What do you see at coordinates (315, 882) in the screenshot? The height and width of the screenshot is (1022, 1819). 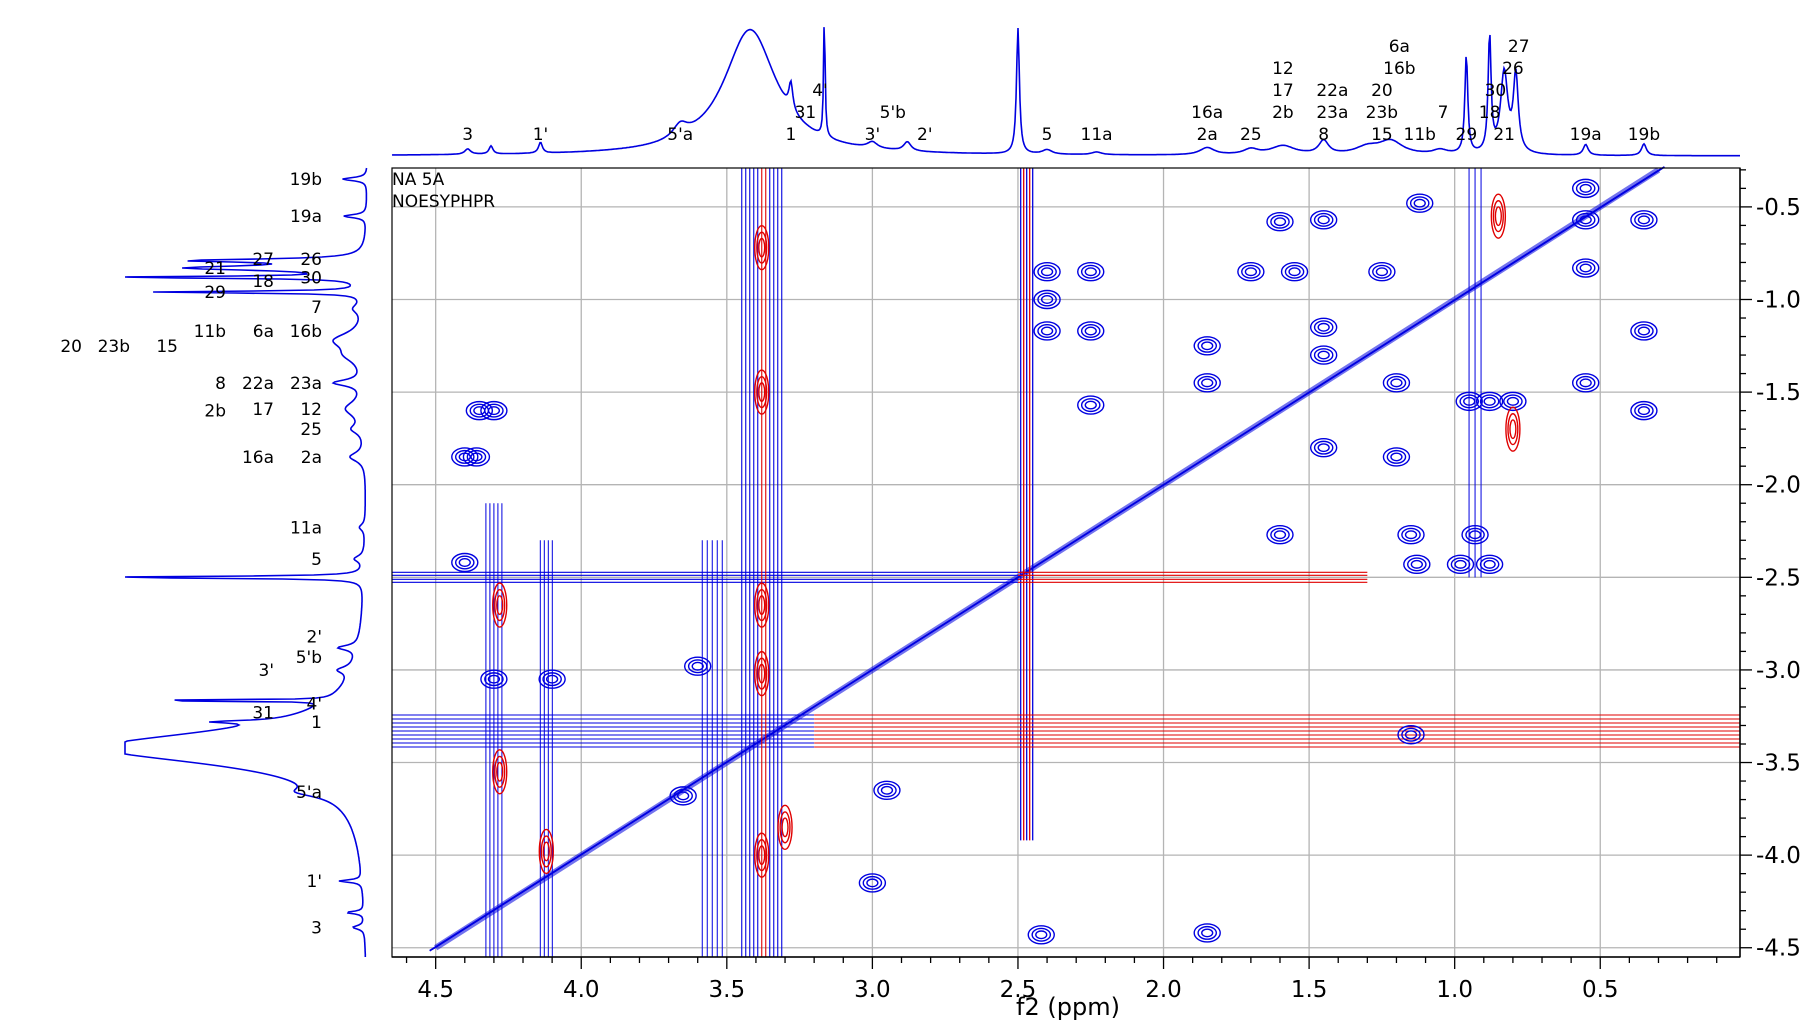 I see `left-peak-label-33: 1'` at bounding box center [315, 882].